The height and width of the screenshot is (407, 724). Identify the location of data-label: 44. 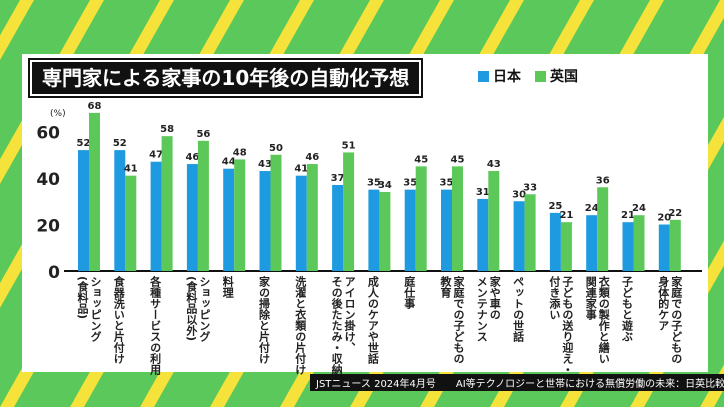
(229, 162).